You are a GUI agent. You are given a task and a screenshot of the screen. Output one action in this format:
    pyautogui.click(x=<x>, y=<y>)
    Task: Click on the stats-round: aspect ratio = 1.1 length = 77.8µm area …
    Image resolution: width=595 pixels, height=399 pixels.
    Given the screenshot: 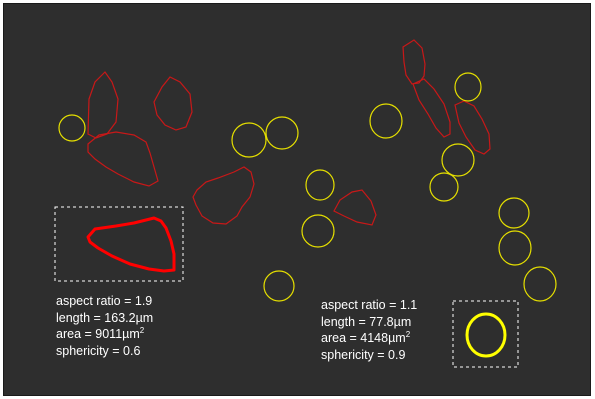 What is the action you would take?
    pyautogui.click(x=369, y=330)
    